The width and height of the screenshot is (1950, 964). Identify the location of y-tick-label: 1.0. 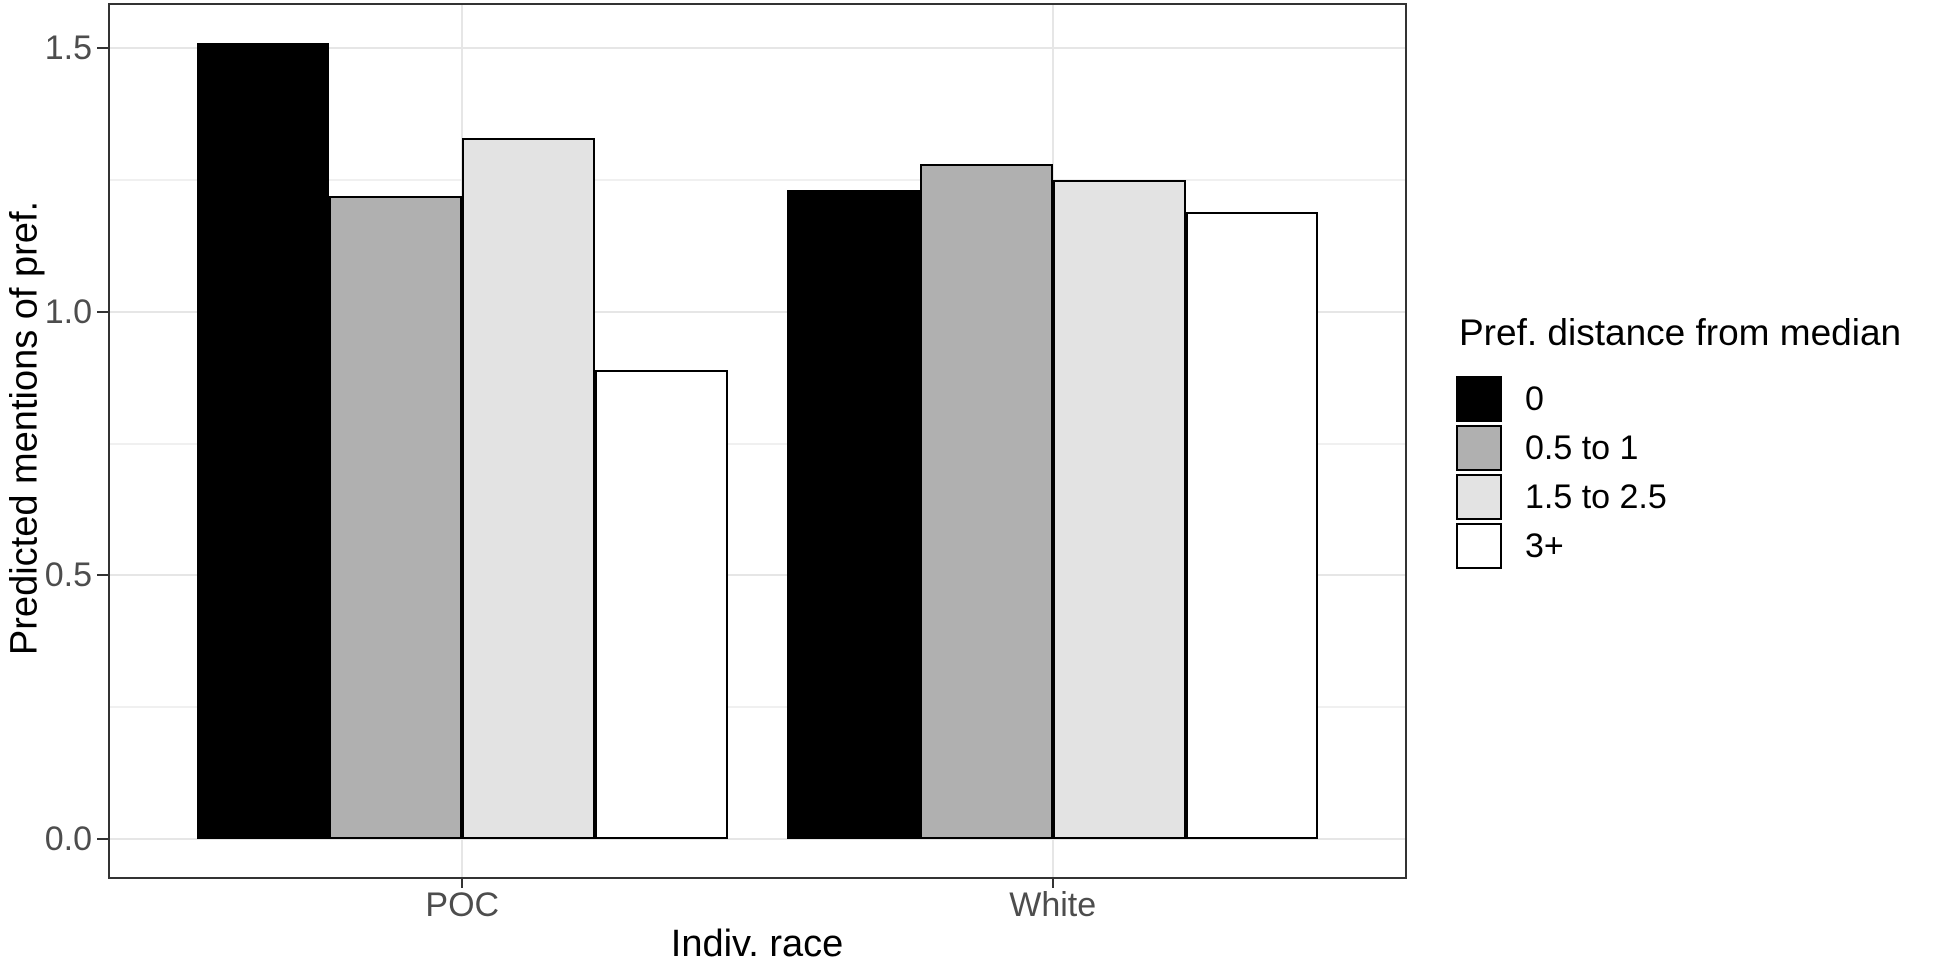
(68, 311).